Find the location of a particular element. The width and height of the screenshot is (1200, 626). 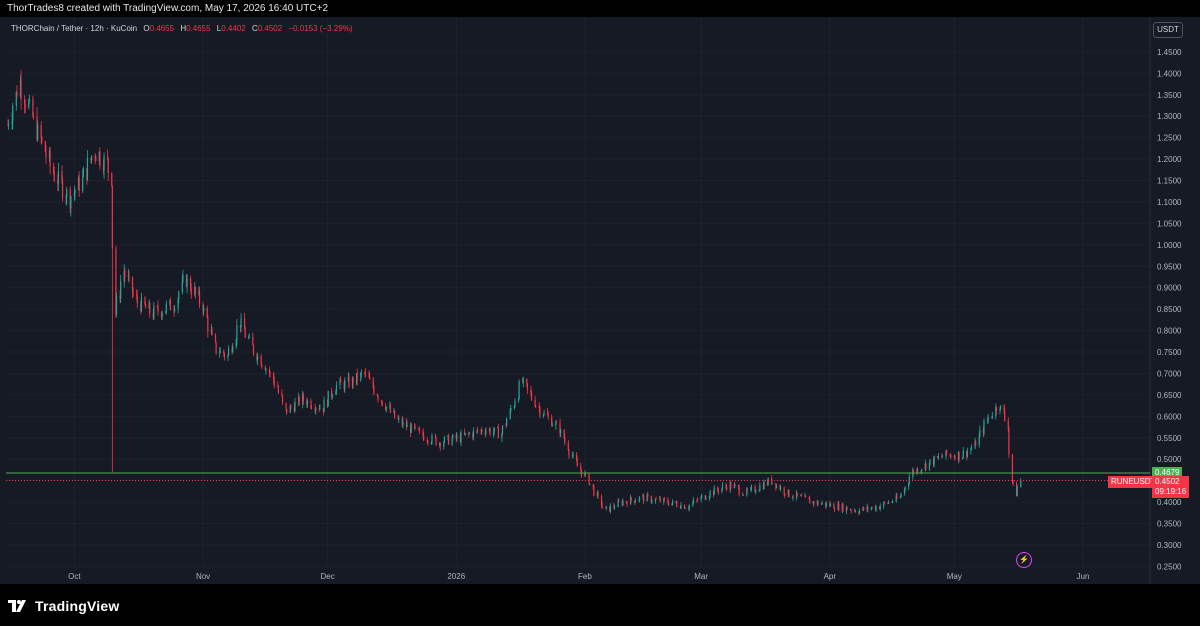

x-tick-label: Jun is located at coordinates (1083, 576).